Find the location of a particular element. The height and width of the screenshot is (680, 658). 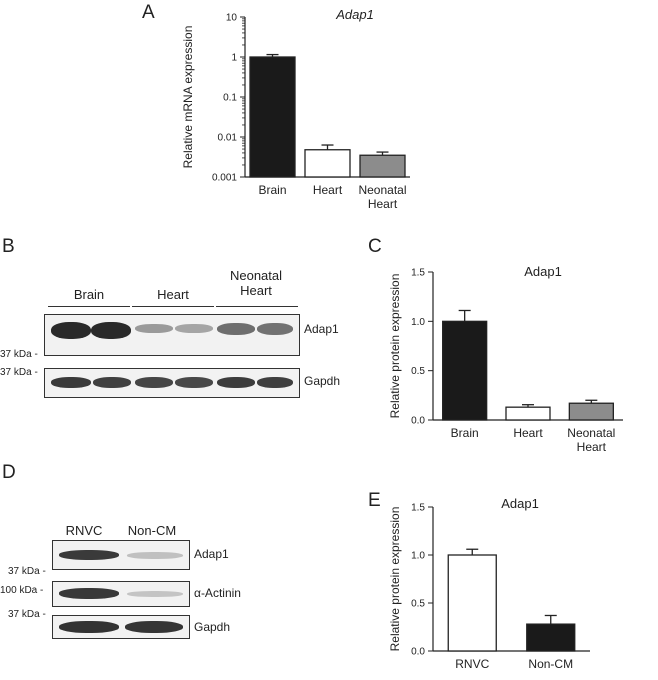

blot-d-adap1-label: Adap1 is located at coordinates (211, 554).